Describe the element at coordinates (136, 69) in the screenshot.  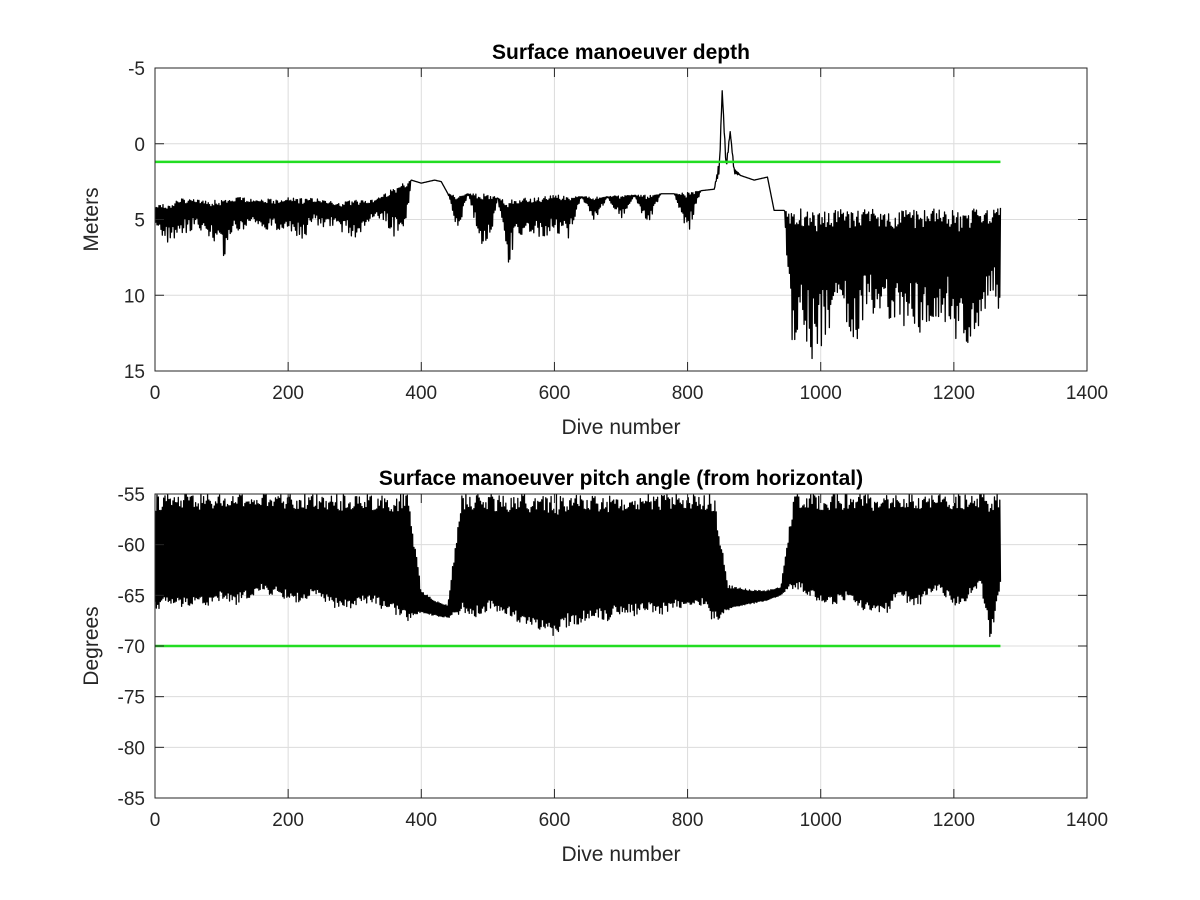
I see `y-tick-label: -5` at that location.